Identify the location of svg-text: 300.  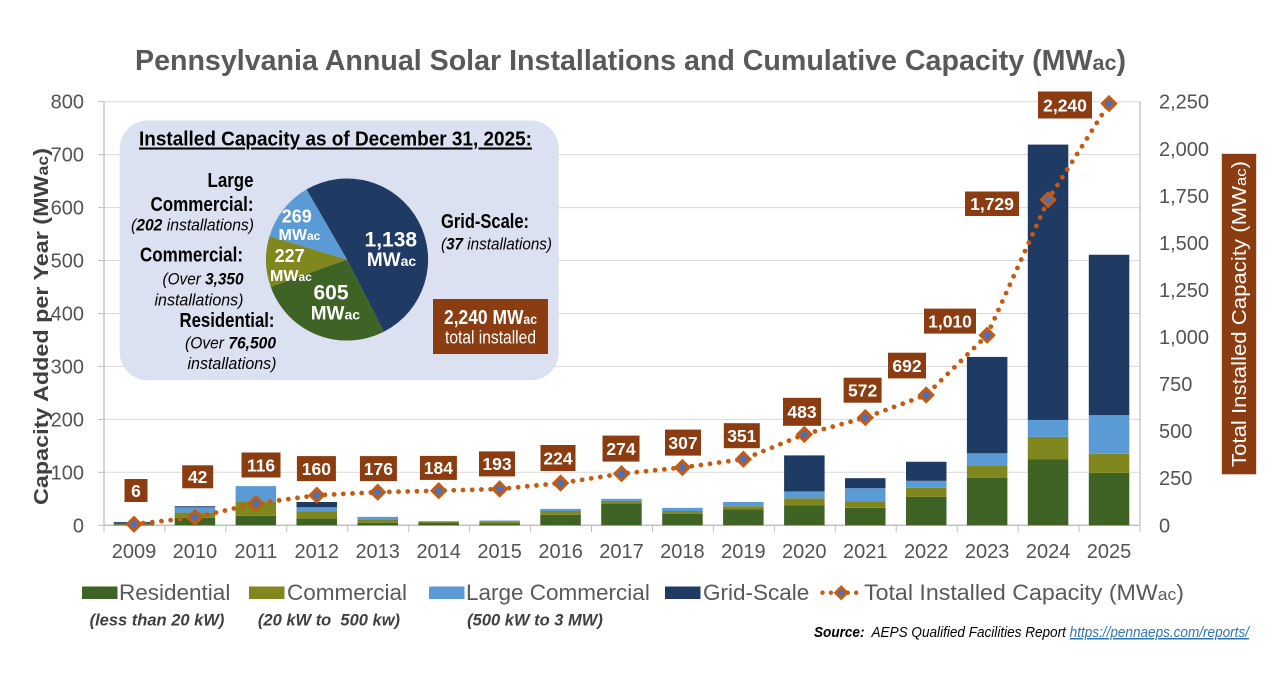
(67, 367).